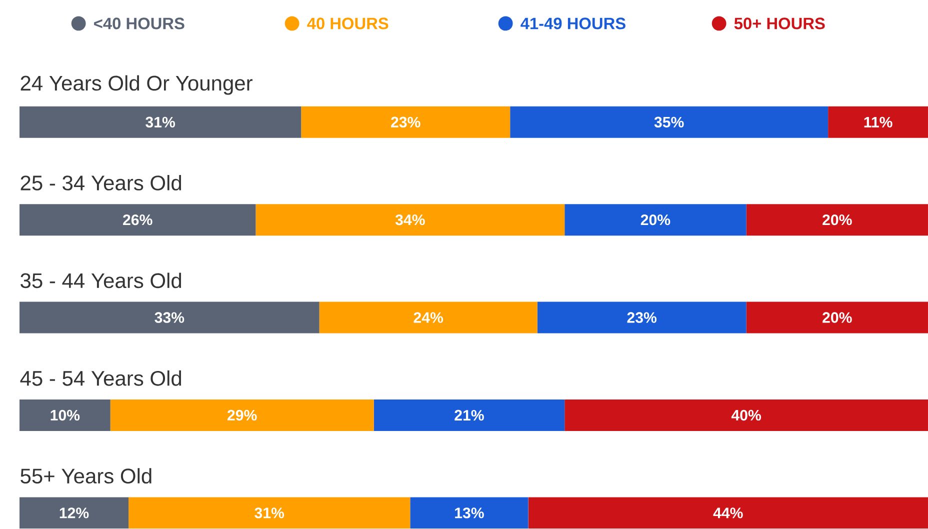 This screenshot has width=928, height=529. I want to click on data-label: 26%, so click(137, 220).